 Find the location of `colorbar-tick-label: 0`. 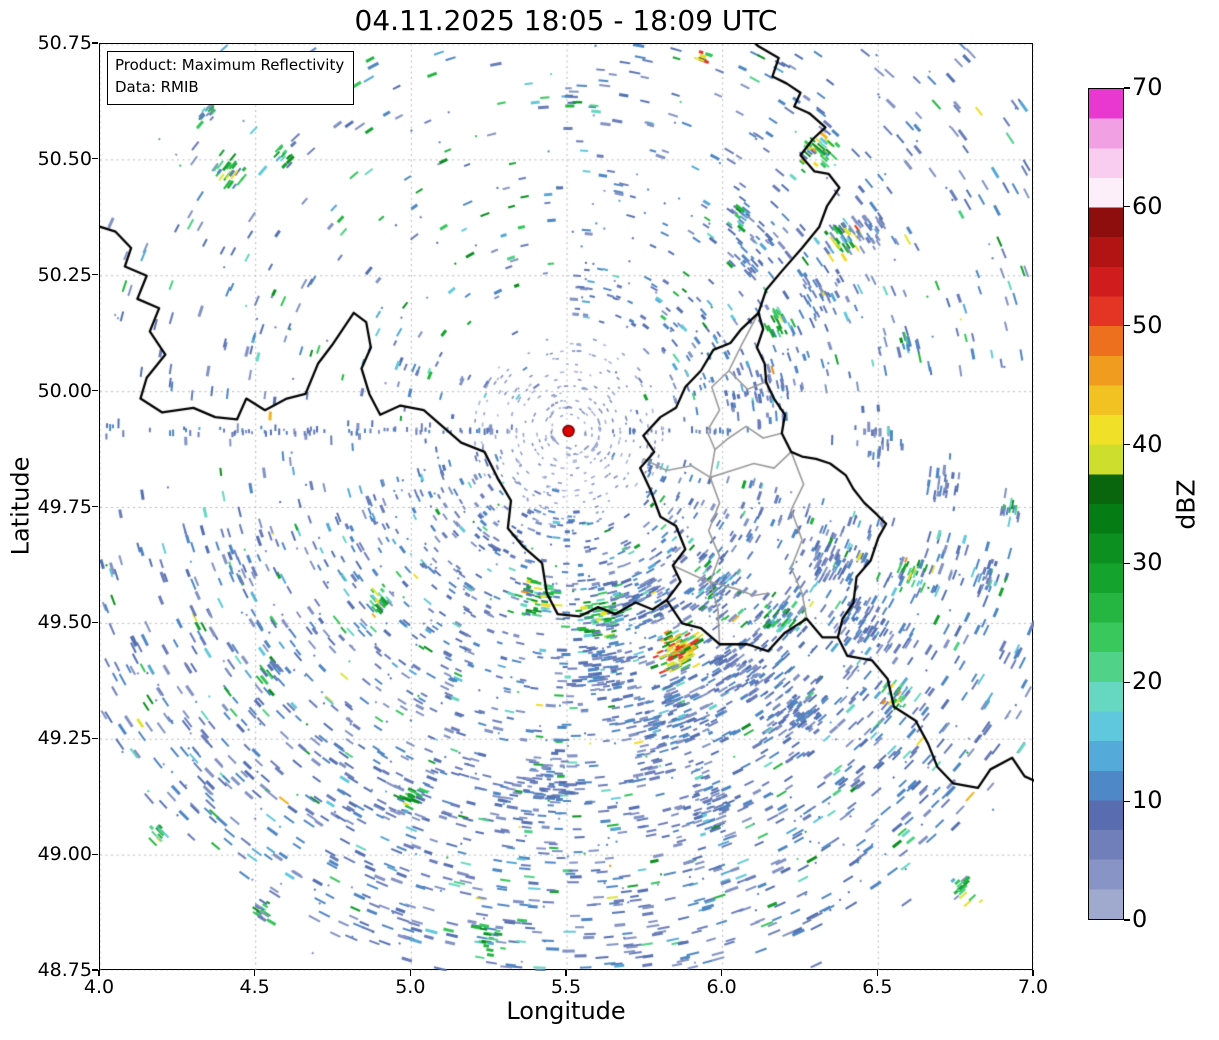

colorbar-tick-label: 0 is located at coordinates (1140, 919).